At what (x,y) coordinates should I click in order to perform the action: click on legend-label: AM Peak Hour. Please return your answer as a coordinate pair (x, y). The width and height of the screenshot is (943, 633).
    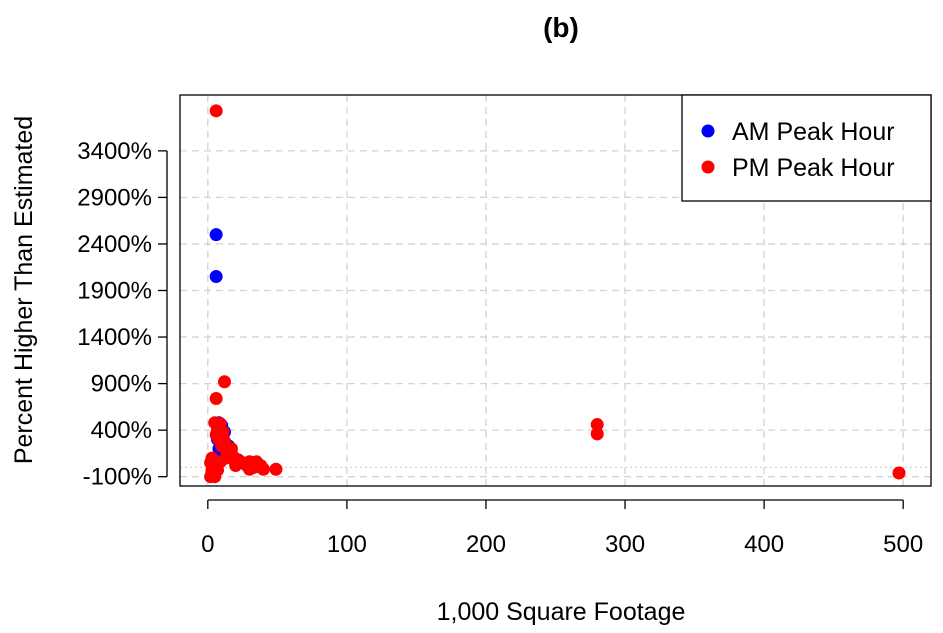
    Looking at the image, I should click on (813, 132).